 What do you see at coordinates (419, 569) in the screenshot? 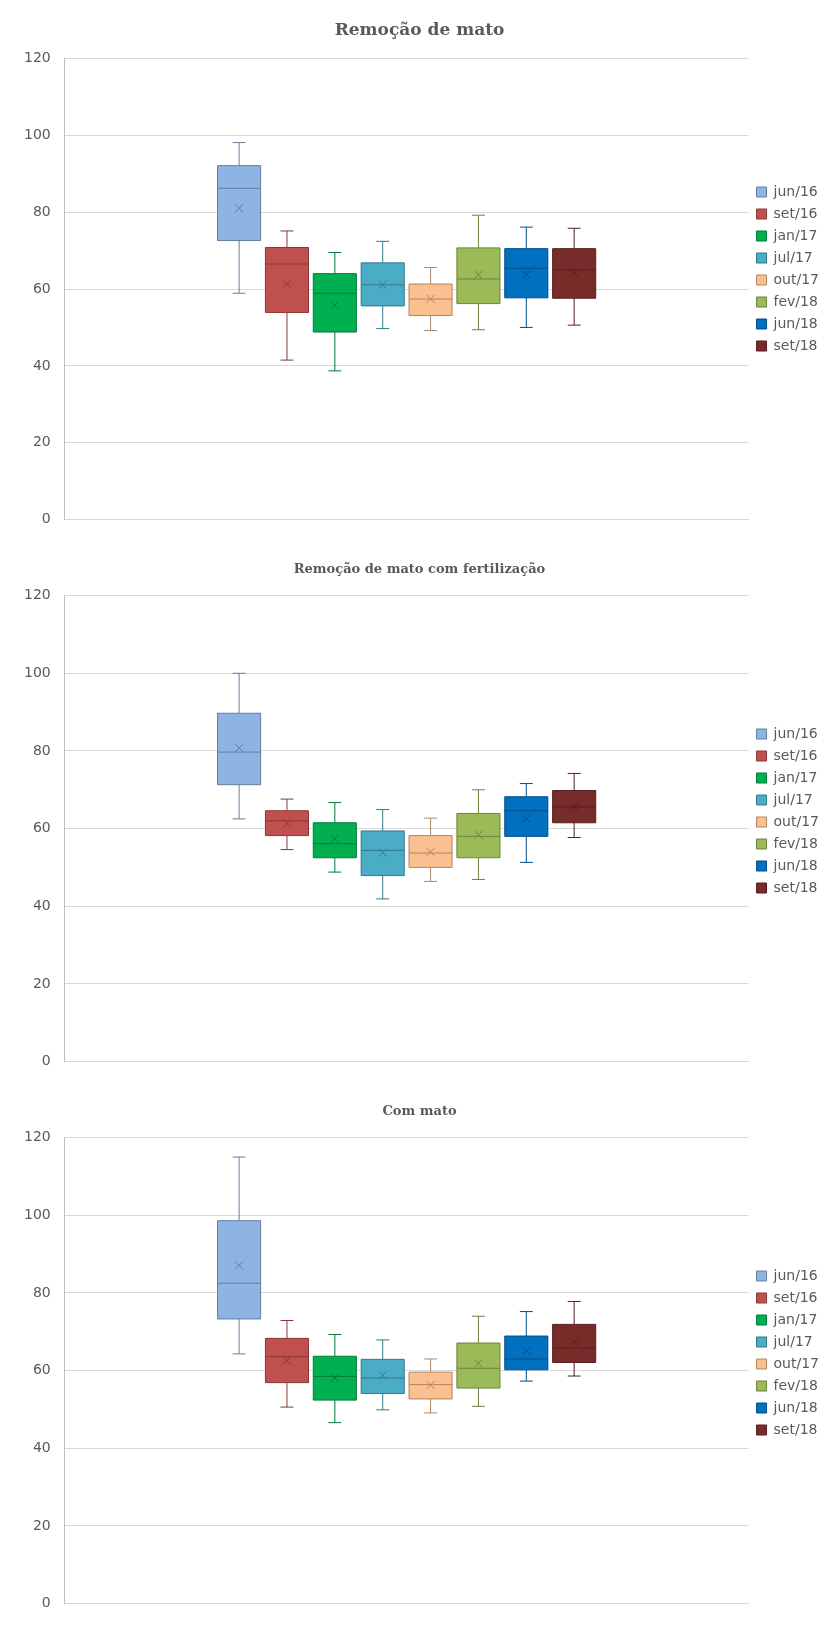
I see `chart-title: Remoção de mato com fertilização` at bounding box center [419, 569].